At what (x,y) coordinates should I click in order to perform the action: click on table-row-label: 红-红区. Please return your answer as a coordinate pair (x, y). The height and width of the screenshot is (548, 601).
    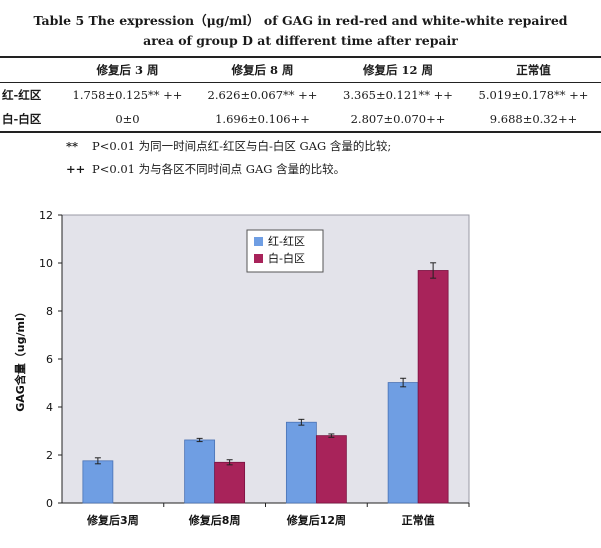
    Looking at the image, I should click on (22, 95).